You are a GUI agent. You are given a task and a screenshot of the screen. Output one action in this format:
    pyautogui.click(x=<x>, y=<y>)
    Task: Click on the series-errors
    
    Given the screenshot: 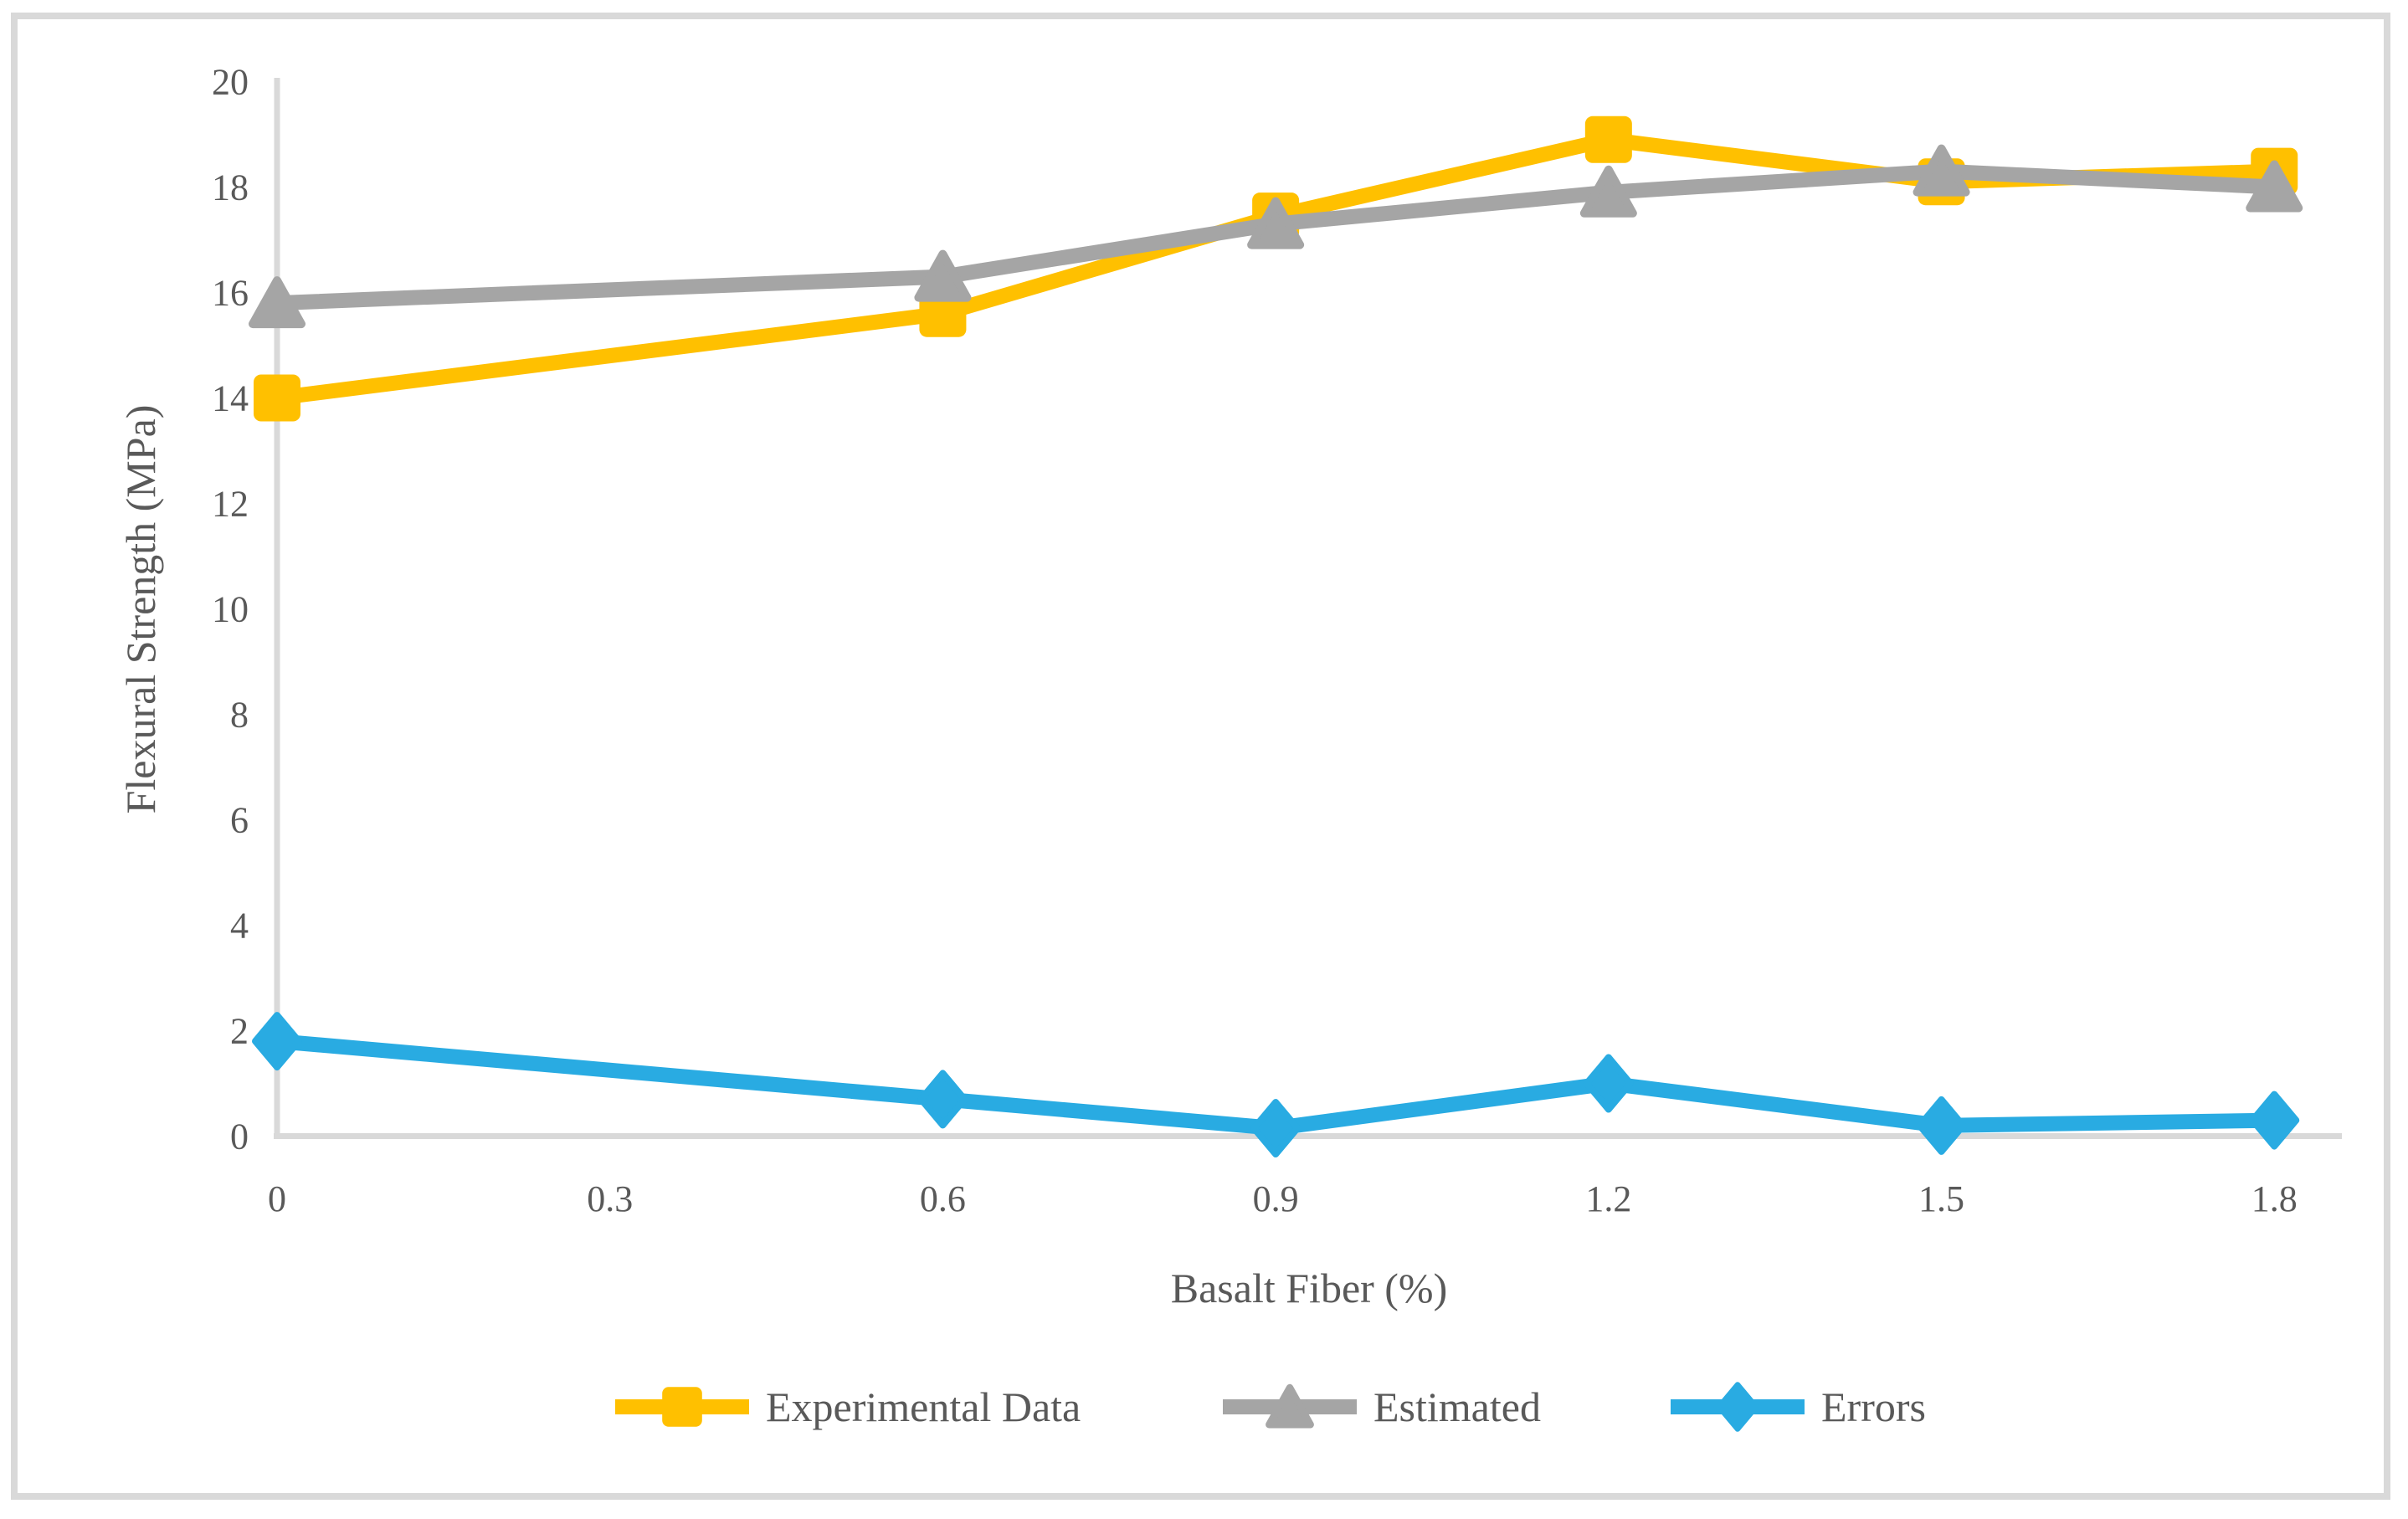 What is the action you would take?
    pyautogui.click(x=1276, y=1085)
    